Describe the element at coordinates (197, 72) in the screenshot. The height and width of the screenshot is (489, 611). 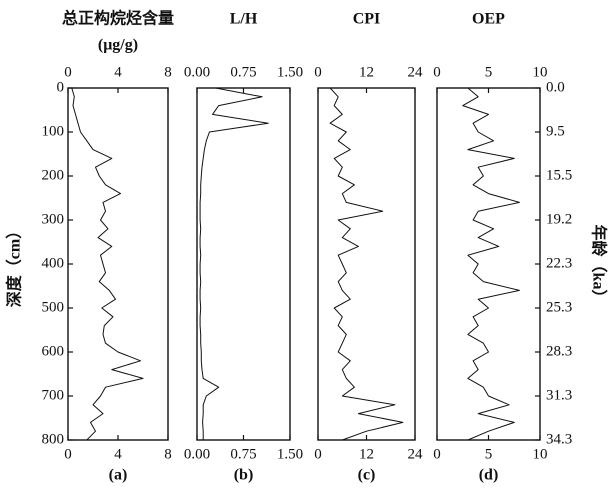
I see `x-tick-label-top: 0.00` at that location.